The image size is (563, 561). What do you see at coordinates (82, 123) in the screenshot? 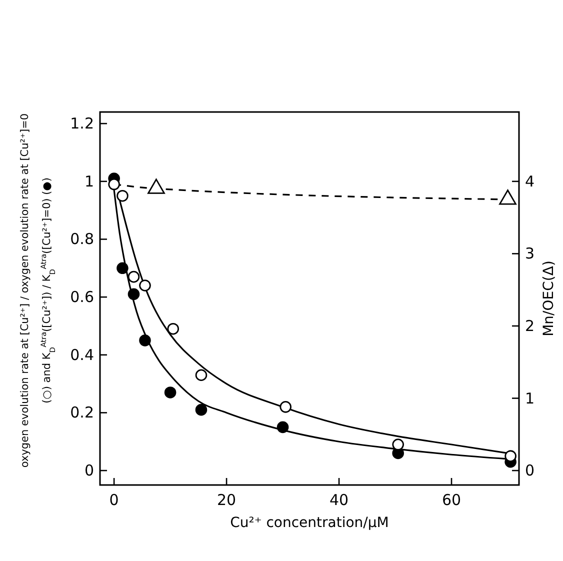
I see `y-tick-label: 1.2` at bounding box center [82, 123].